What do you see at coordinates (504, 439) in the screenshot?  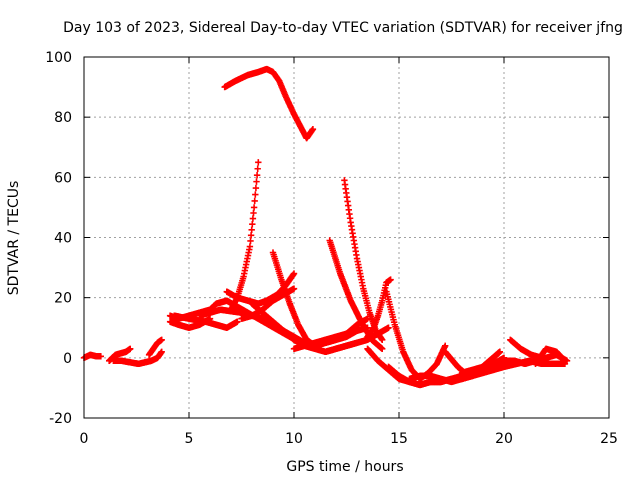 I see `x-tick-label: 20` at bounding box center [504, 439].